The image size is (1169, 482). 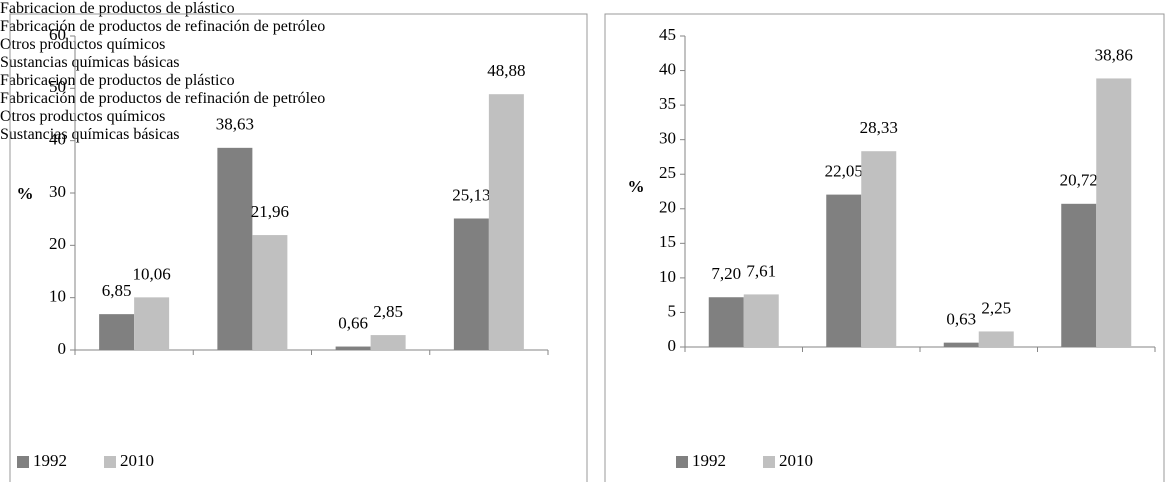 I want to click on data-label: 25,13, so click(x=471, y=194).